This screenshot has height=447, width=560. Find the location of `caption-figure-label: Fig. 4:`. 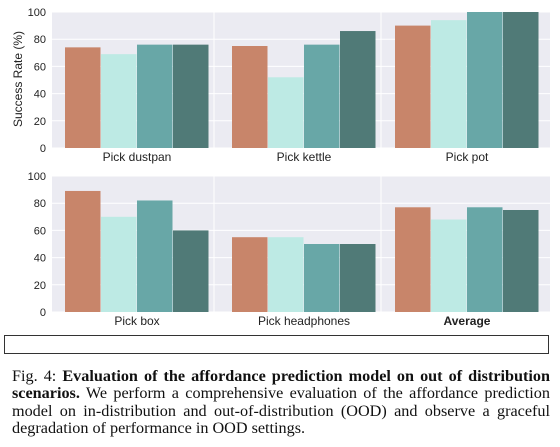

caption-figure-label: Fig. 4: is located at coordinates (34, 376).